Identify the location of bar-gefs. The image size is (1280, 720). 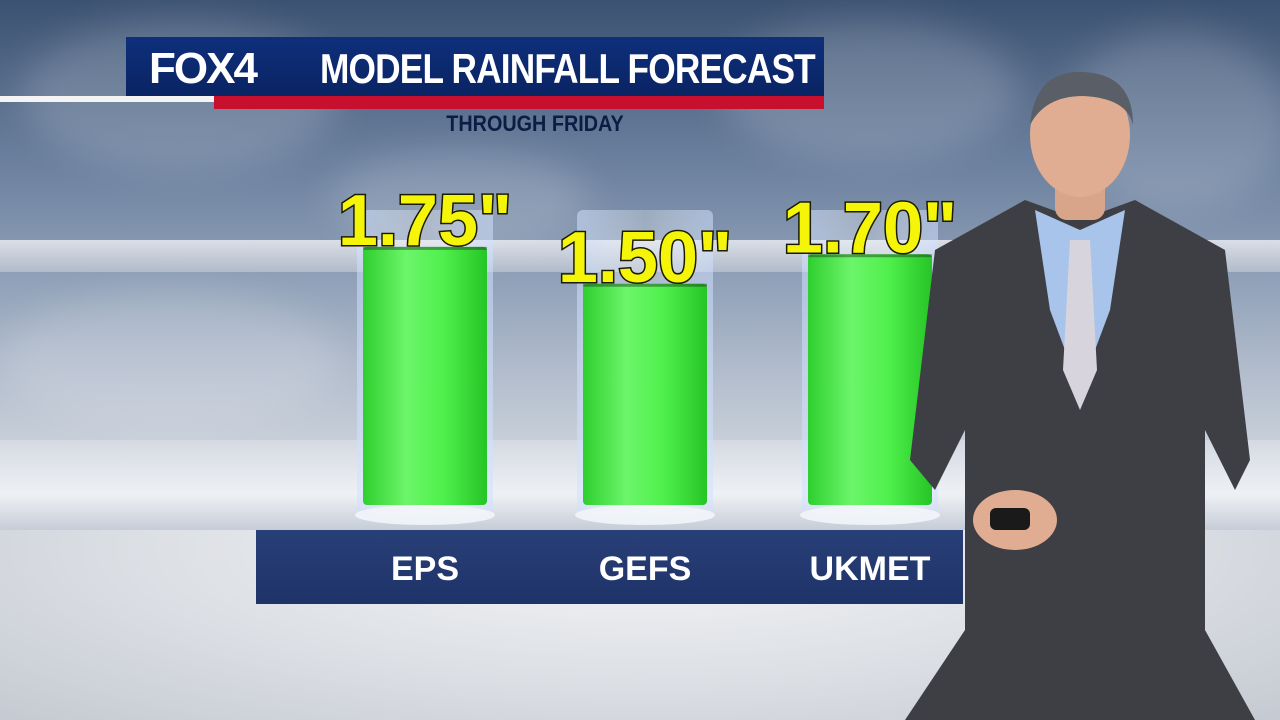
(645, 394).